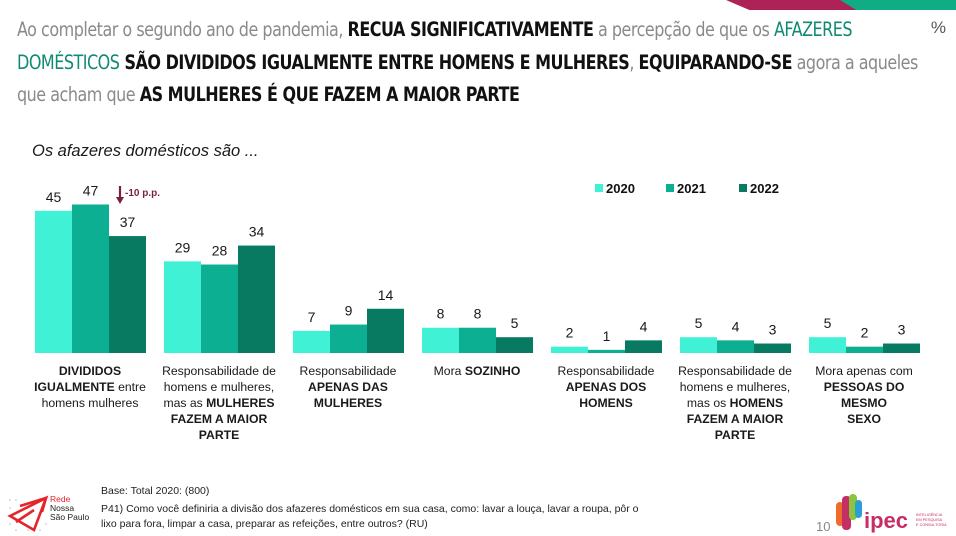 The height and width of the screenshot is (536, 956). I want to click on value-label-2021: 4, so click(736, 326).